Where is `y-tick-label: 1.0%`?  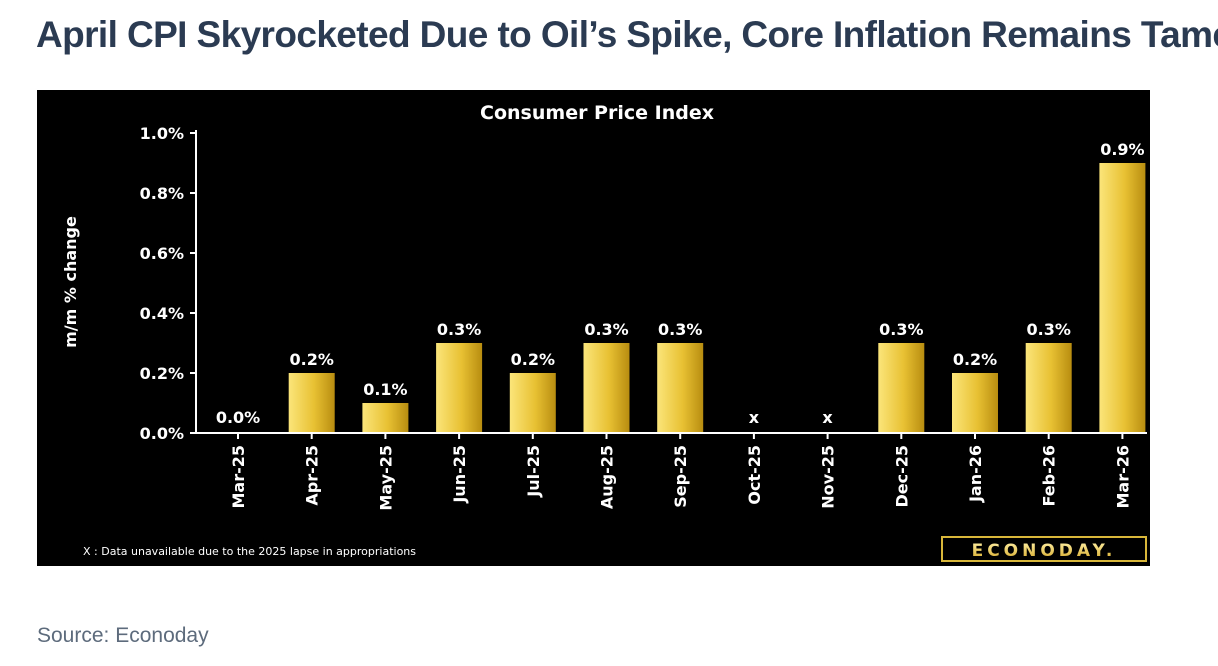
y-tick-label: 1.0% is located at coordinates (162, 133).